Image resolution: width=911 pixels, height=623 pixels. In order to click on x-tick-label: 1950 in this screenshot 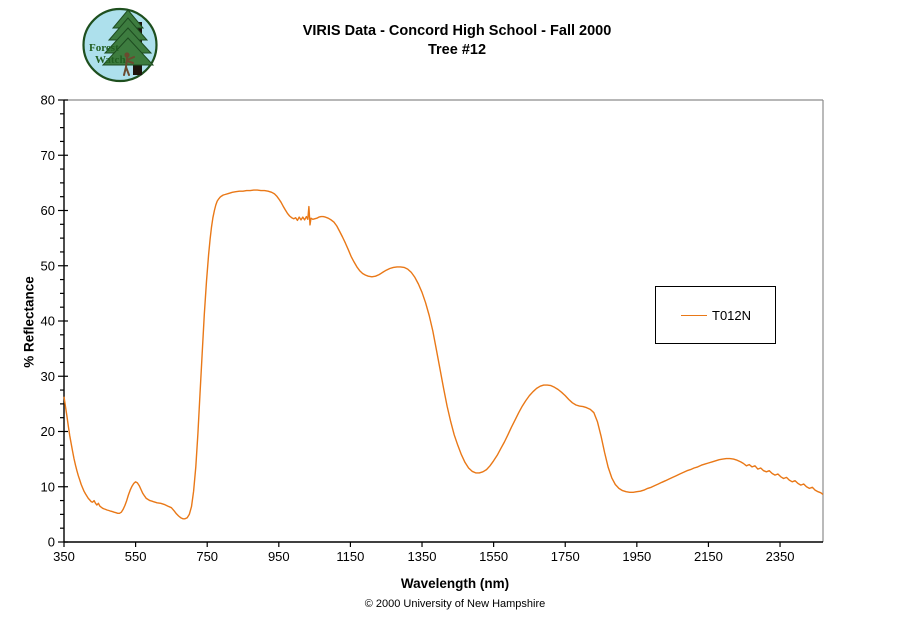, I will do `click(636, 556)`.